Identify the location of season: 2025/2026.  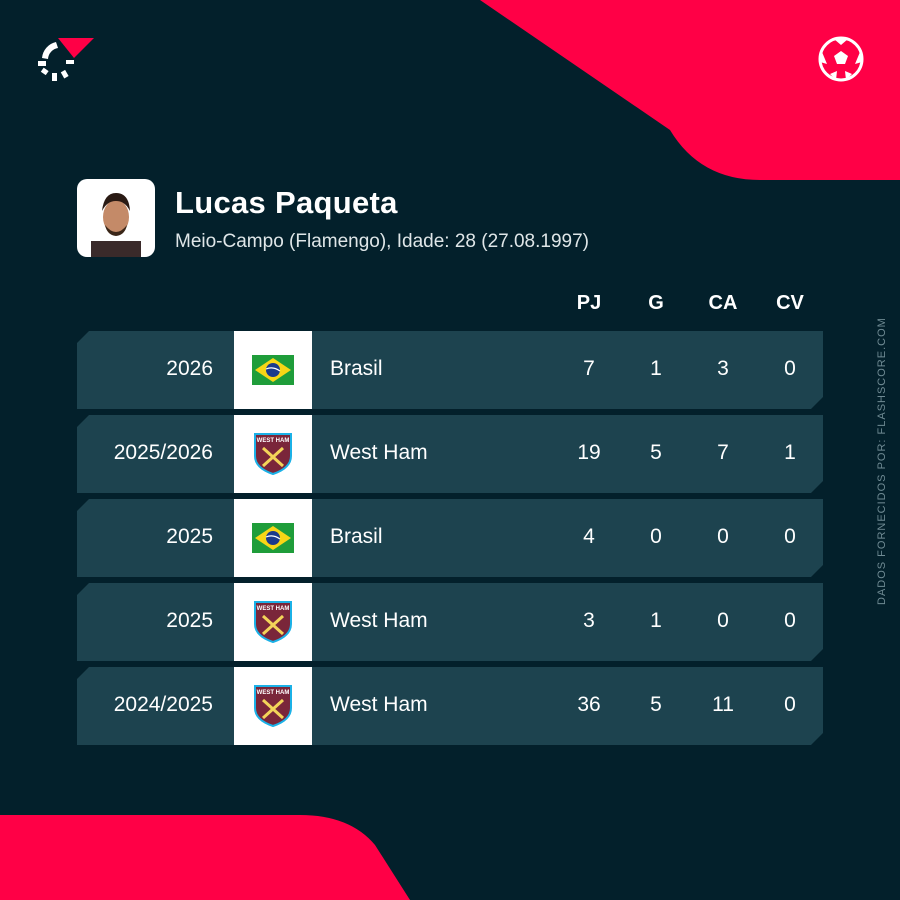
(163, 452).